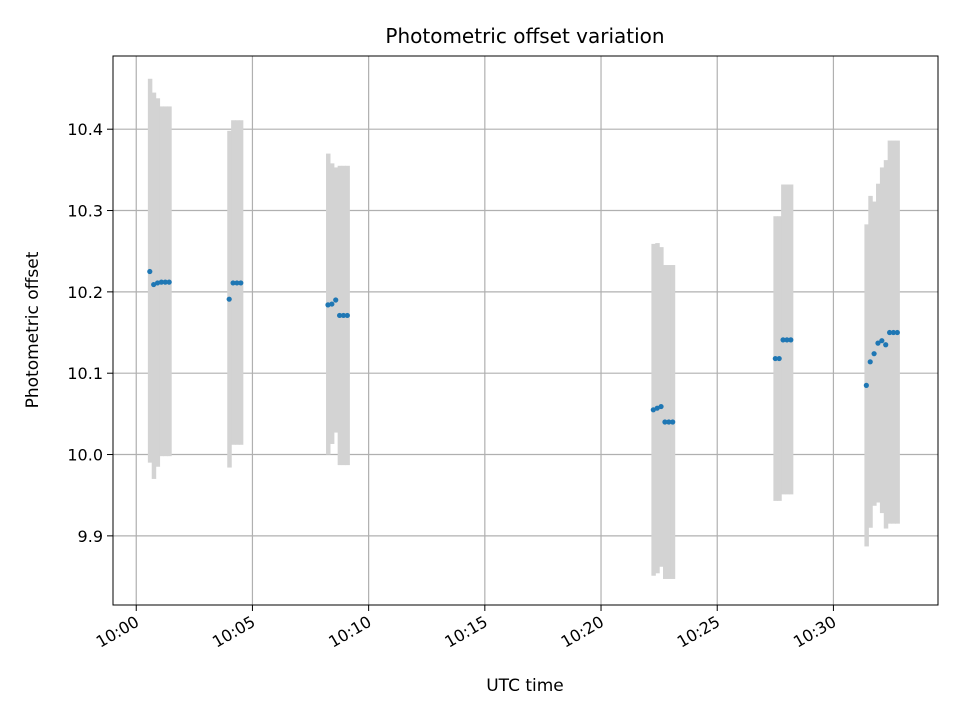 The image size is (960, 720). I want to click on y-tick-label: 9.9, so click(90, 536).